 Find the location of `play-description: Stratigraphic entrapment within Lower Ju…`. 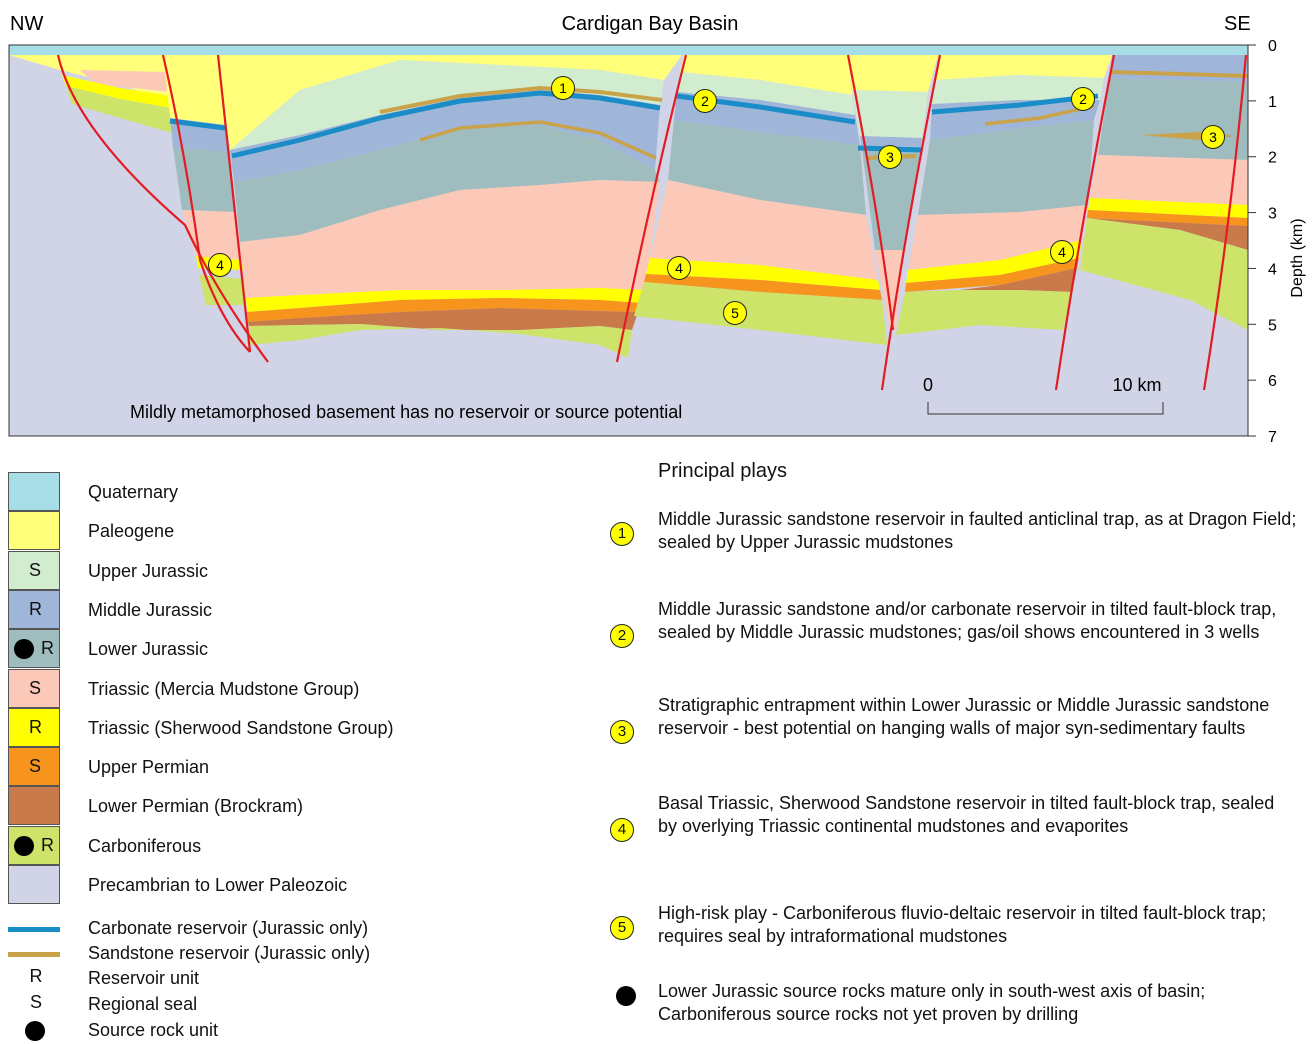

play-description: Stratigraphic entrapment within Lower Ju… is located at coordinates (964, 716).